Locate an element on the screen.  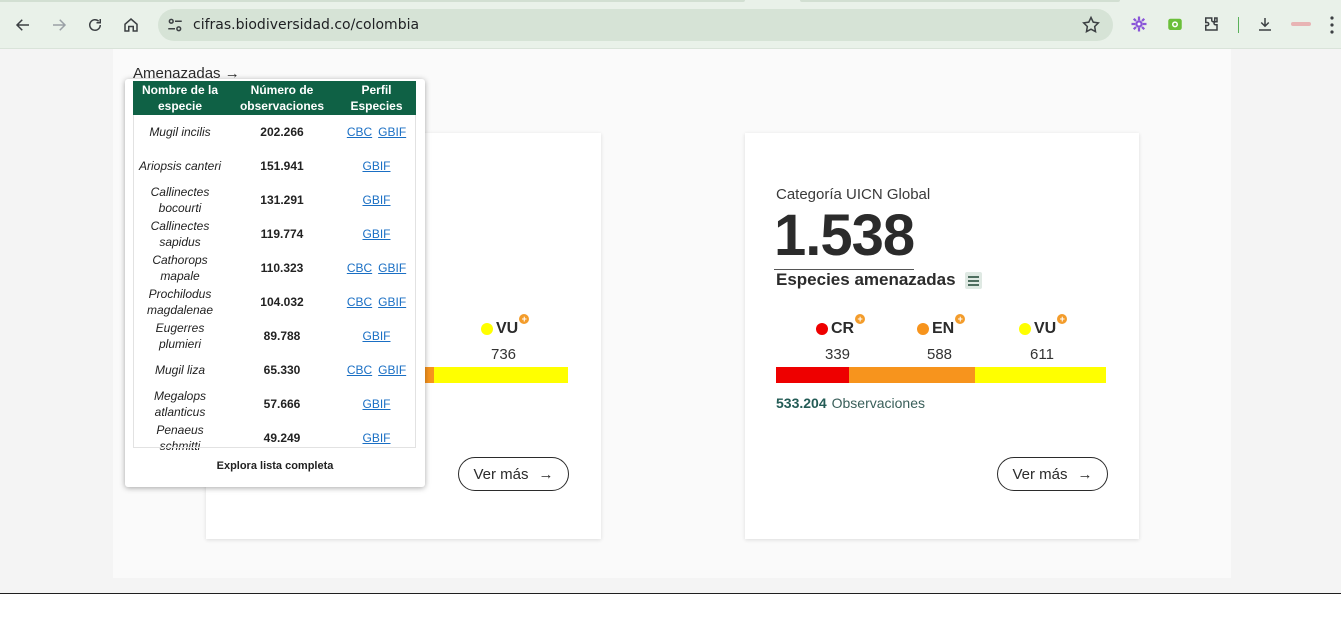
table-row: Cathorops mapale 110.323 CBC GBIF is located at coordinates (274, 268).